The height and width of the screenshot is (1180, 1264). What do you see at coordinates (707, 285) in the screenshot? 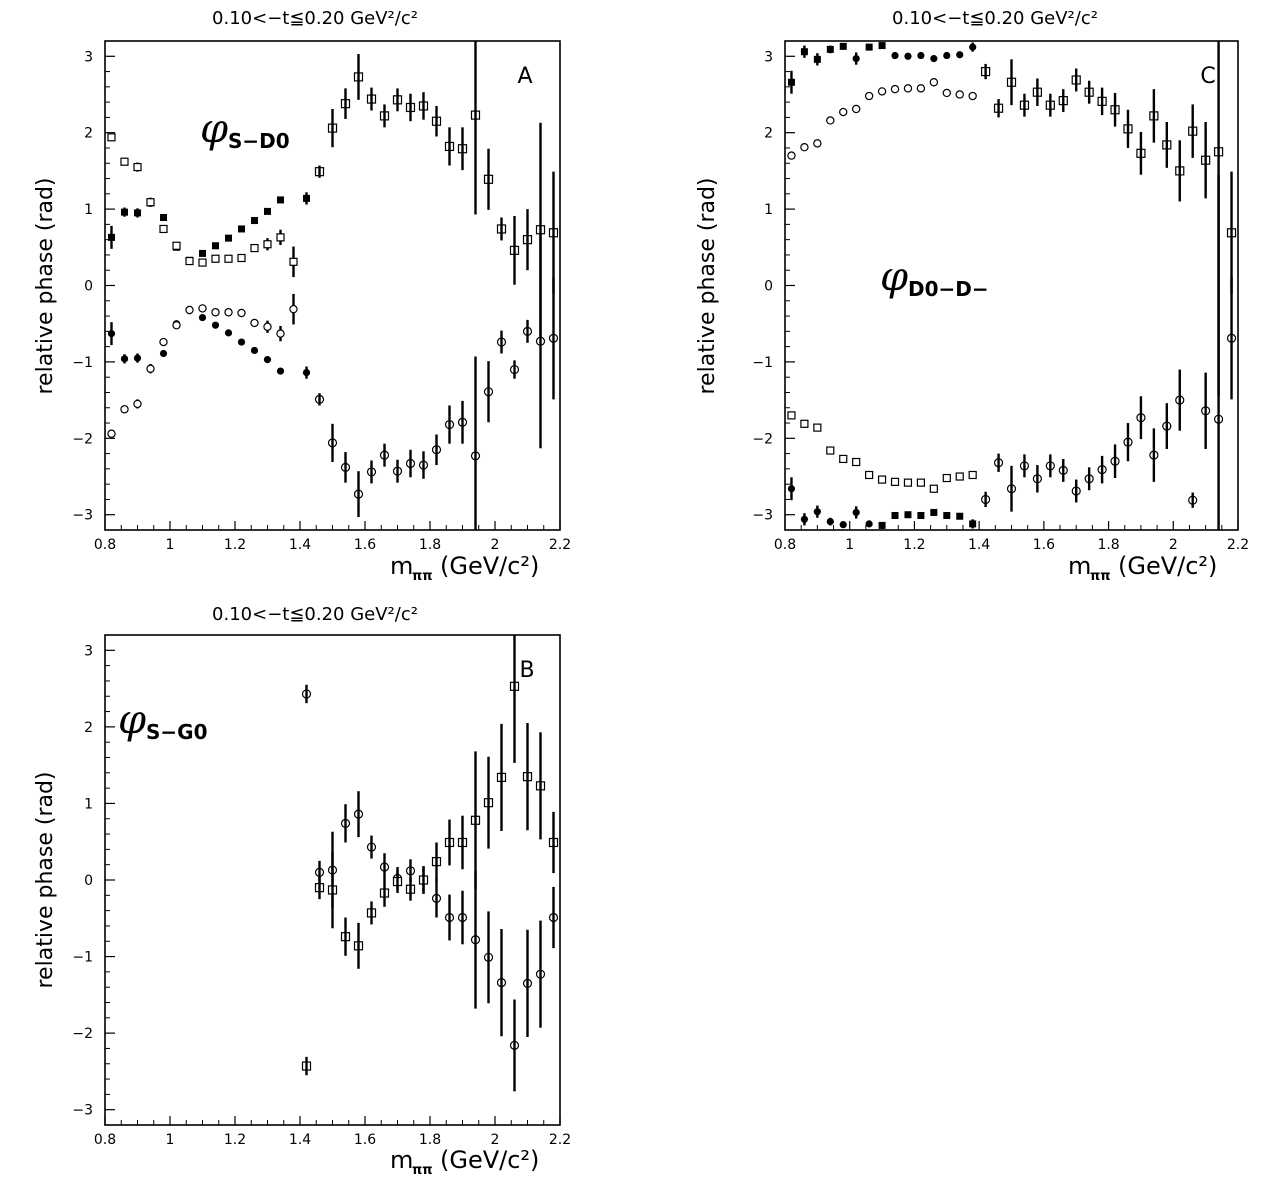
I see `panel-c-y-axis-label: relative phase (rad)` at bounding box center [707, 285].